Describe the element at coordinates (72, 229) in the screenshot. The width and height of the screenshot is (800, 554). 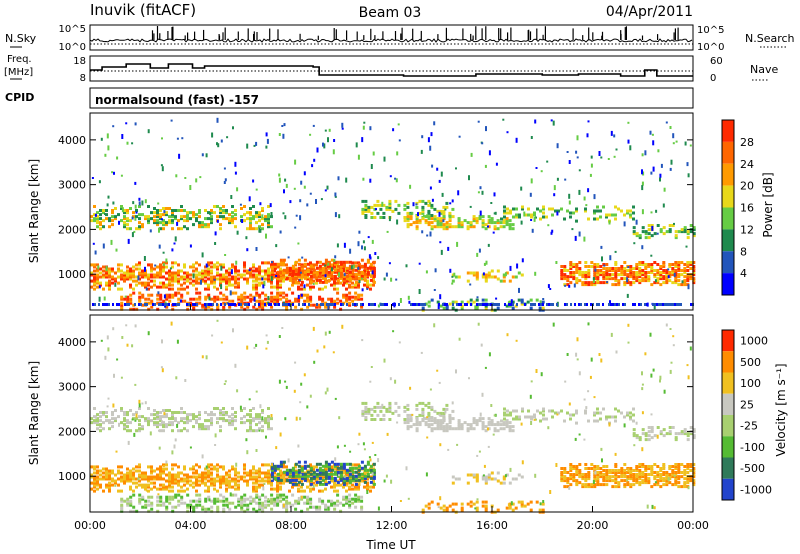
I see `ytick-label: 2000` at that location.